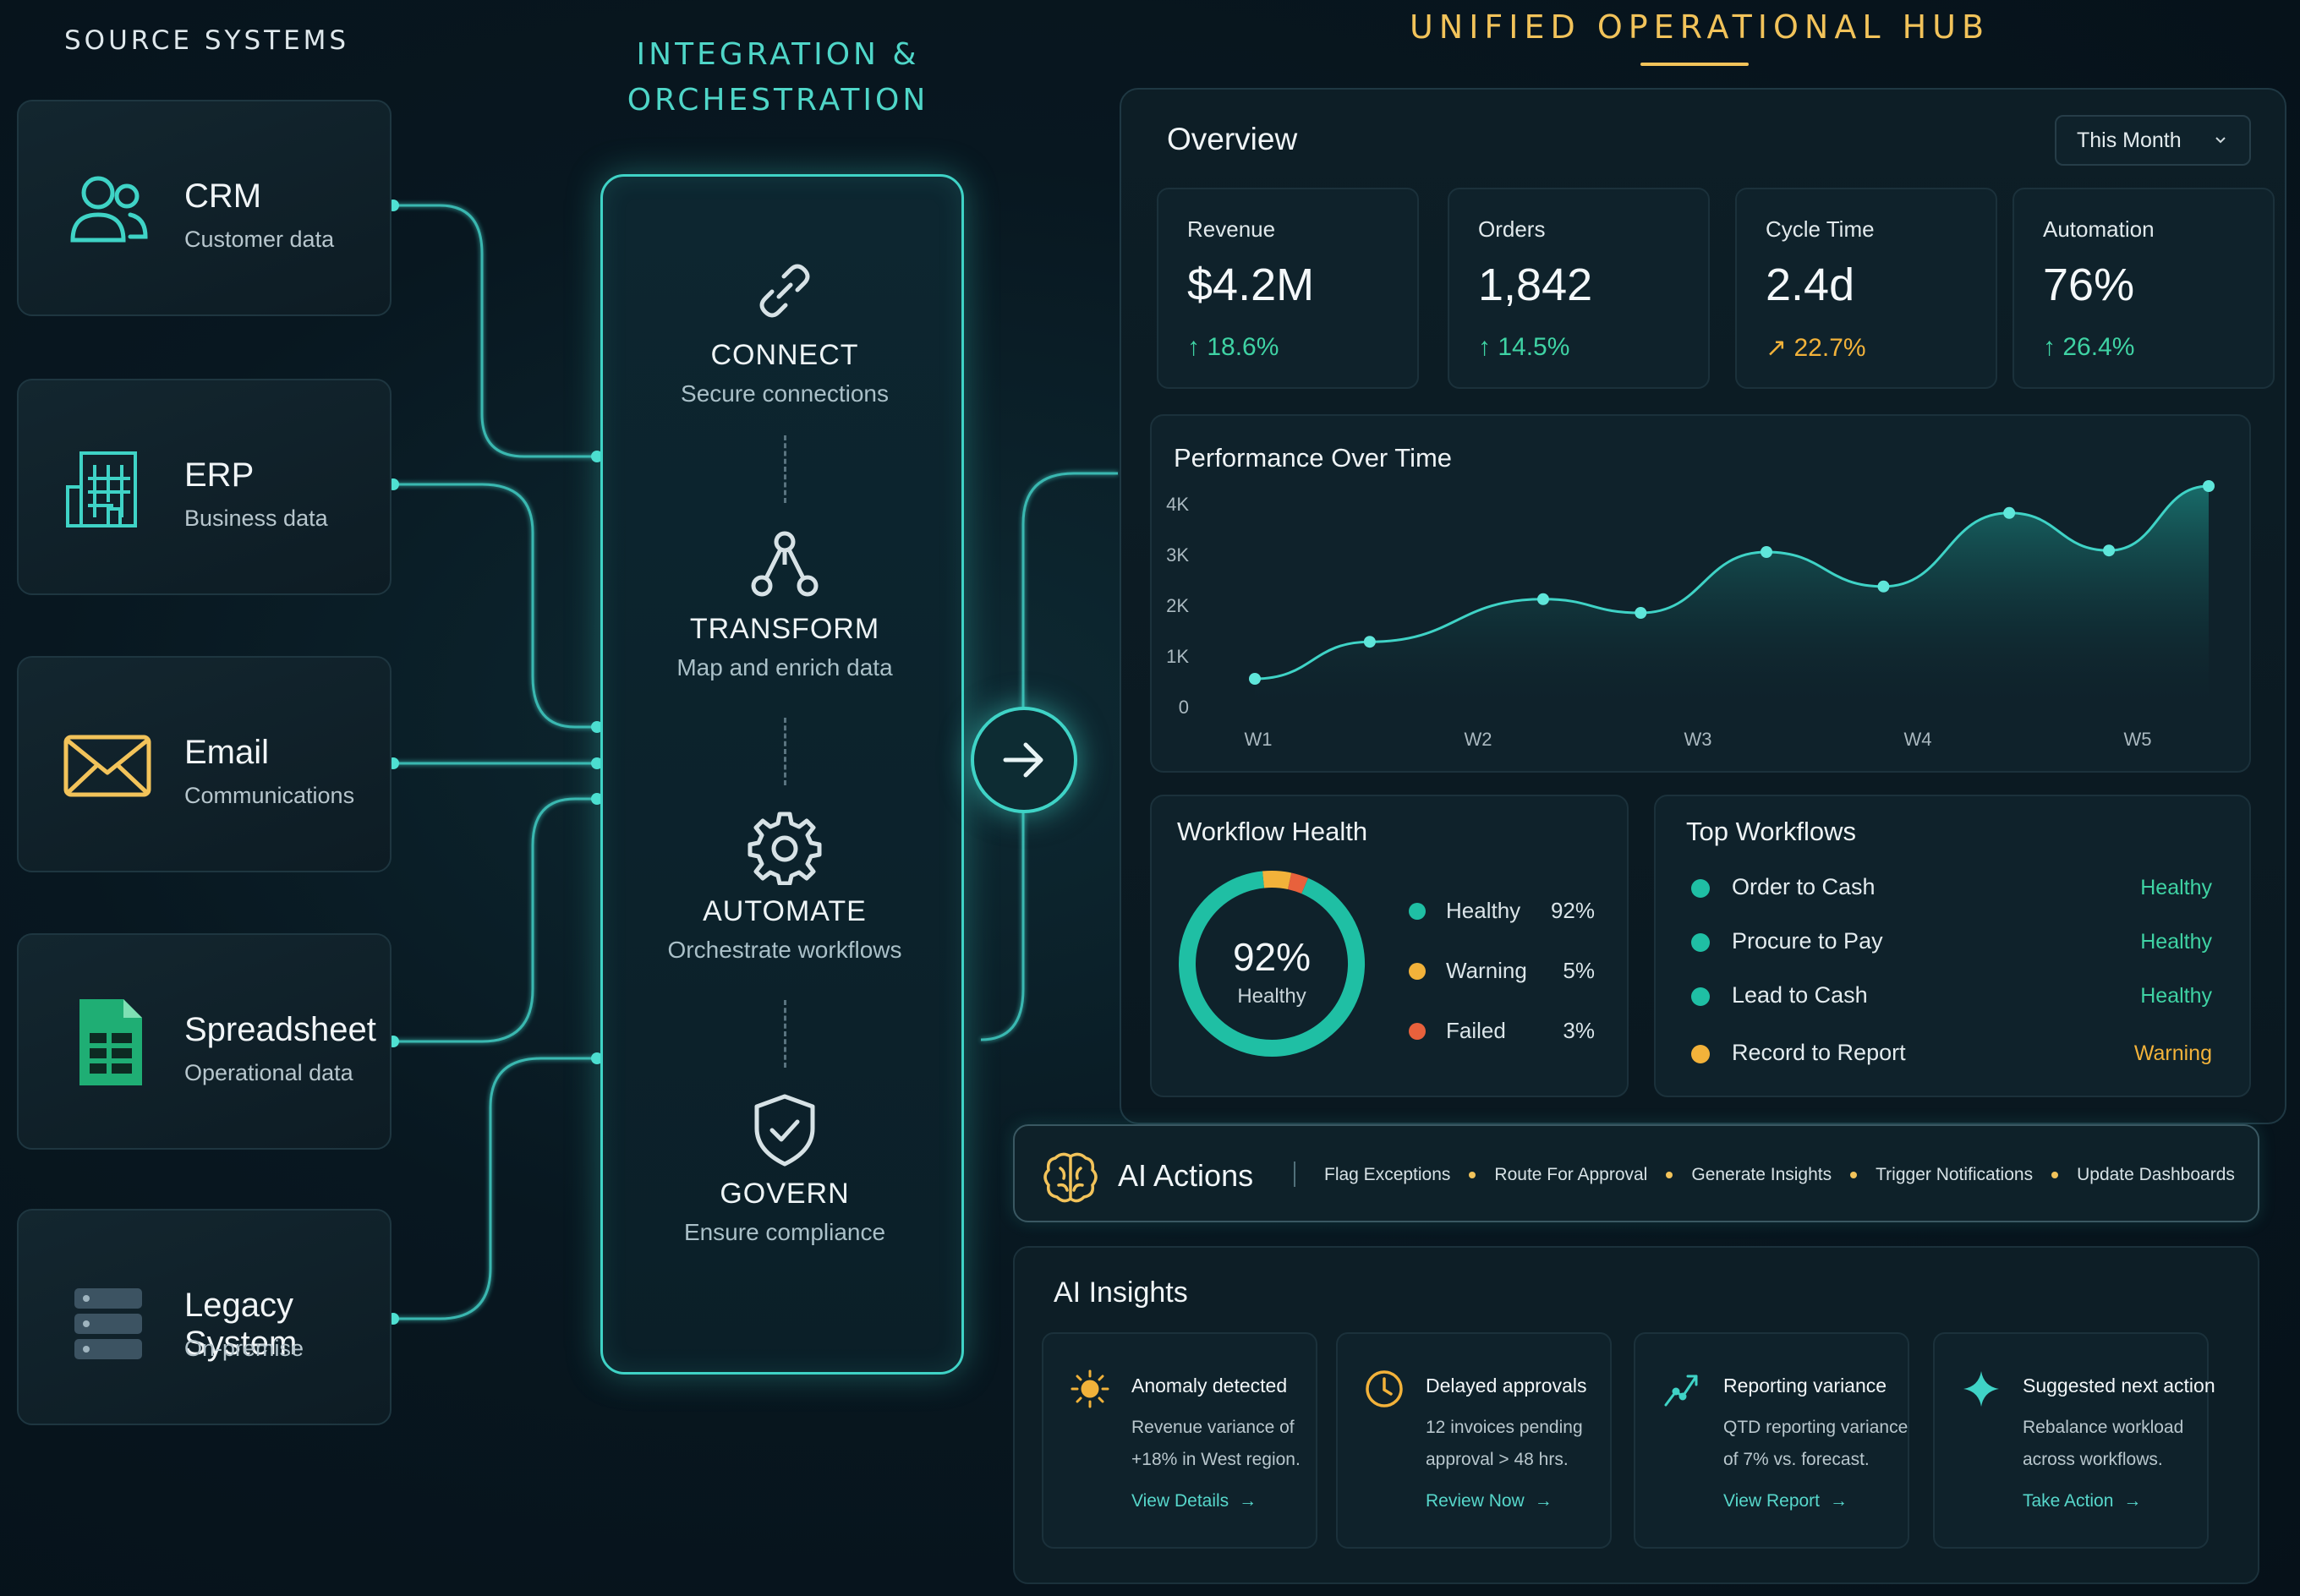 This screenshot has height=1596, width=2300. I want to click on action-route-for-approval: Route For Approval, so click(1571, 1174).